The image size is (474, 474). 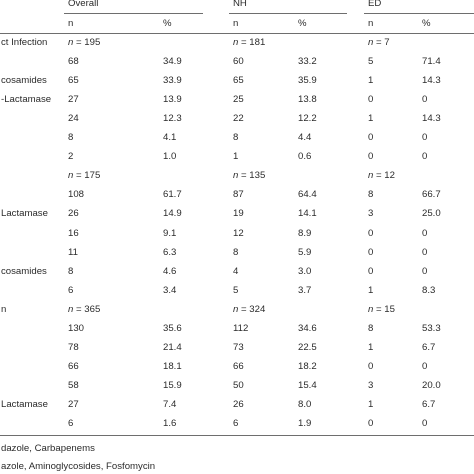 What do you see at coordinates (4, 309) in the screenshot?
I see `row-label: n` at bounding box center [4, 309].